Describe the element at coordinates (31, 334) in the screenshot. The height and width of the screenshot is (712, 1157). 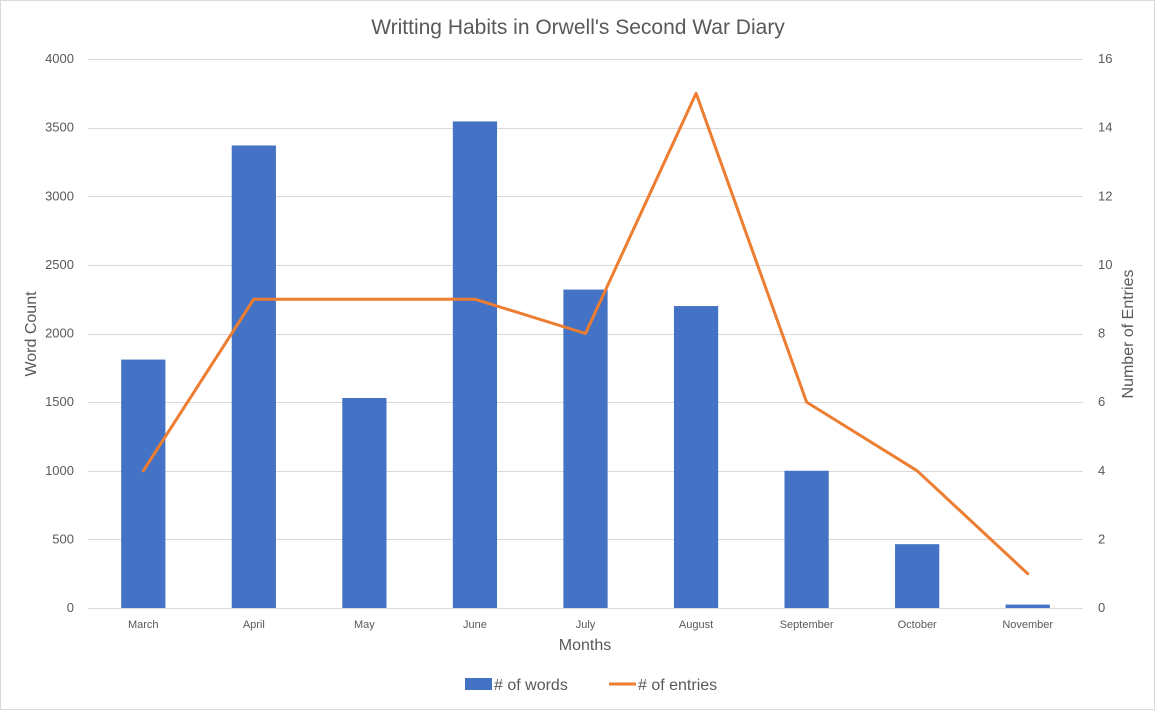
I see `y-axis-title: Word Count` at that location.